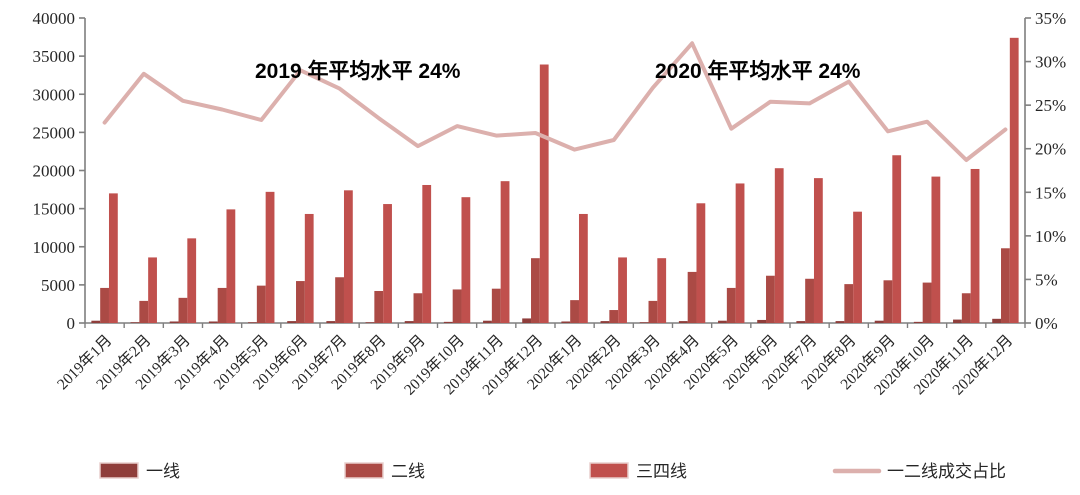 This screenshot has height=495, width=1080. I want to click on average-annotation: 2020 年平均水平 24%, so click(758, 71).